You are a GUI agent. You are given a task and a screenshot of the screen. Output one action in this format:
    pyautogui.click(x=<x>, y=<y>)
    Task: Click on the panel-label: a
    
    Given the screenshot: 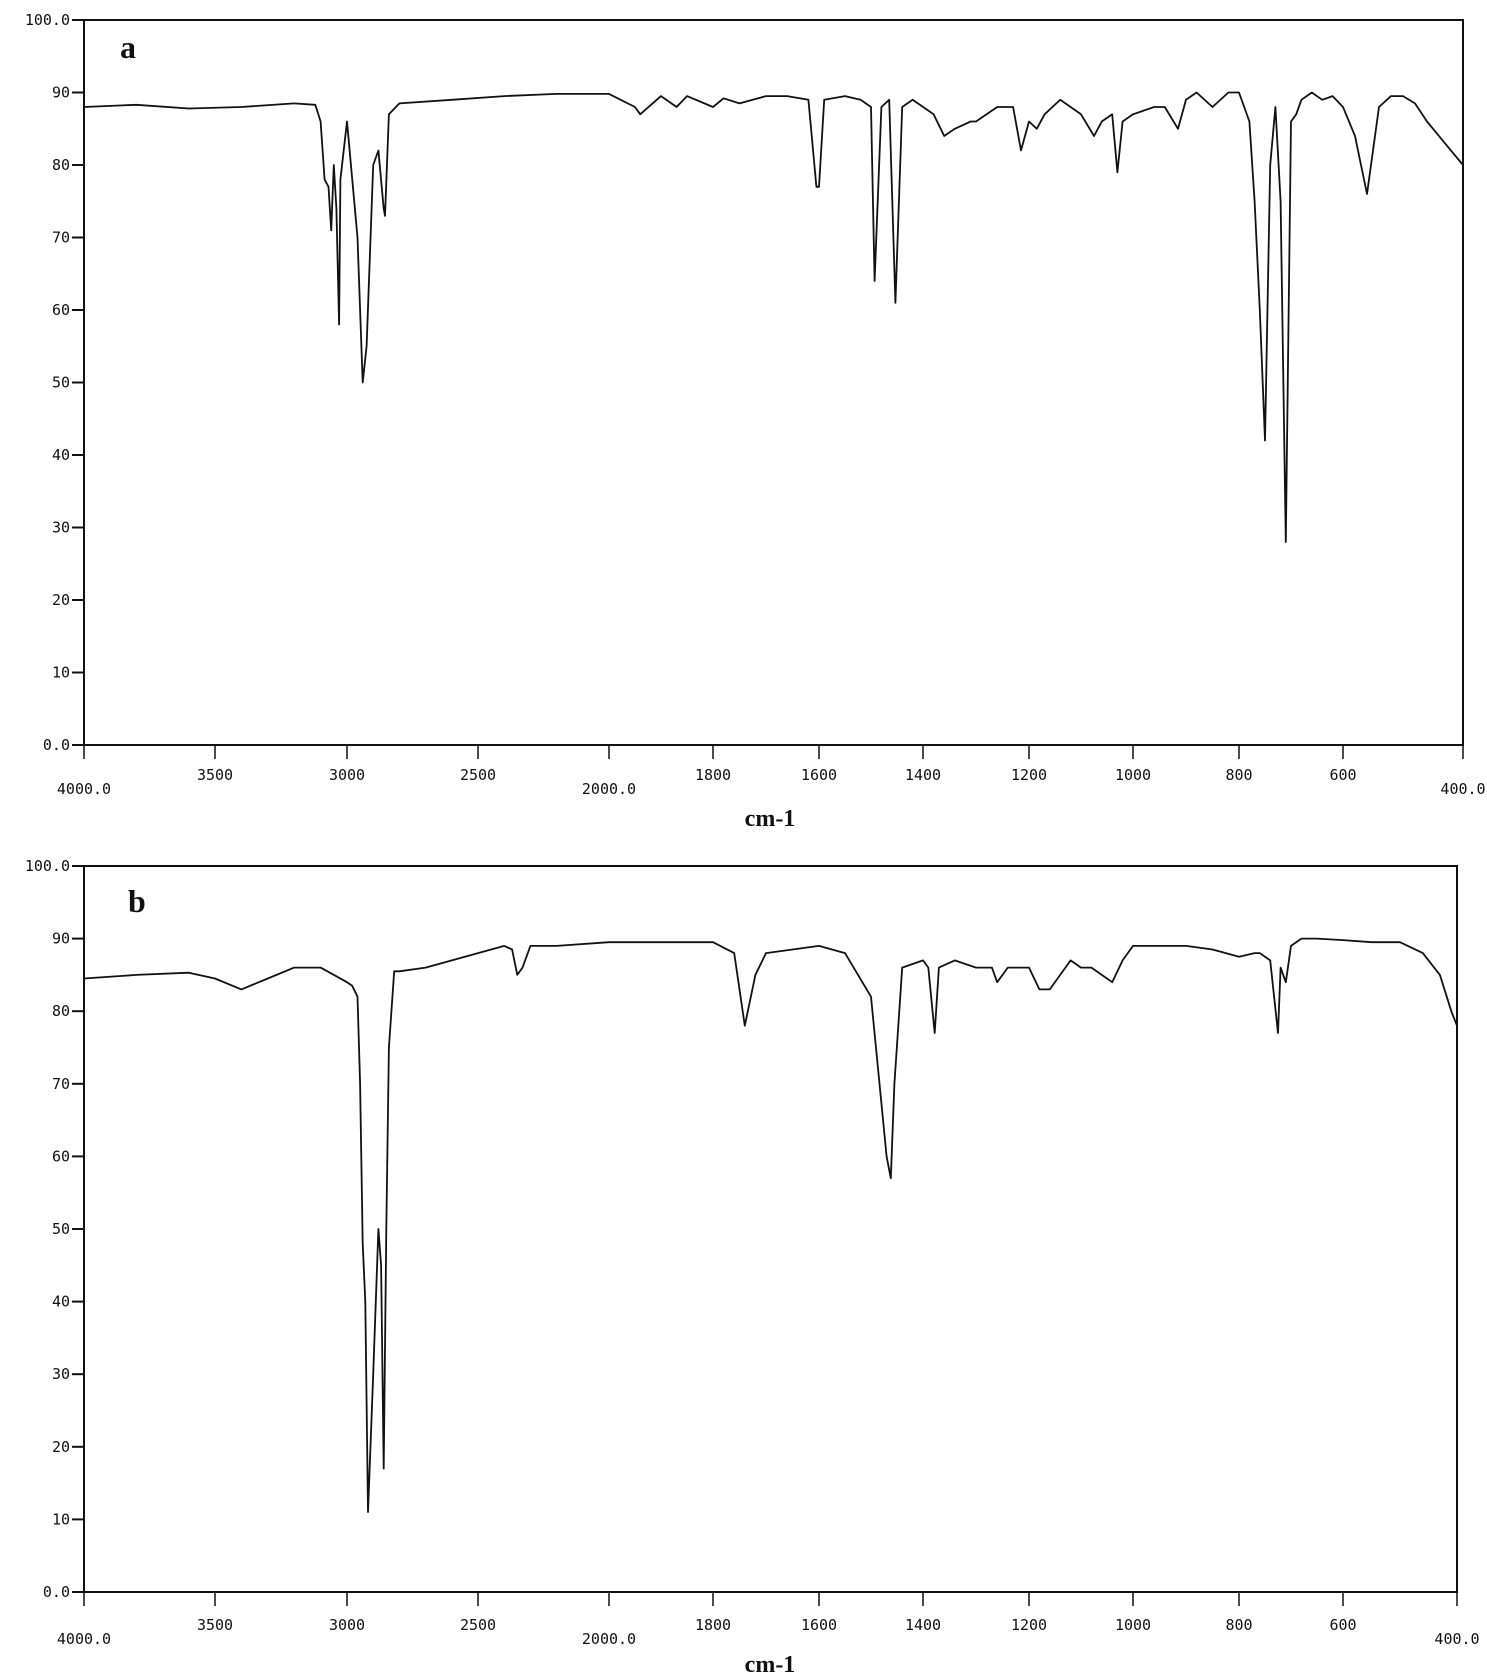 What is the action you would take?
    pyautogui.click(x=128, y=47)
    